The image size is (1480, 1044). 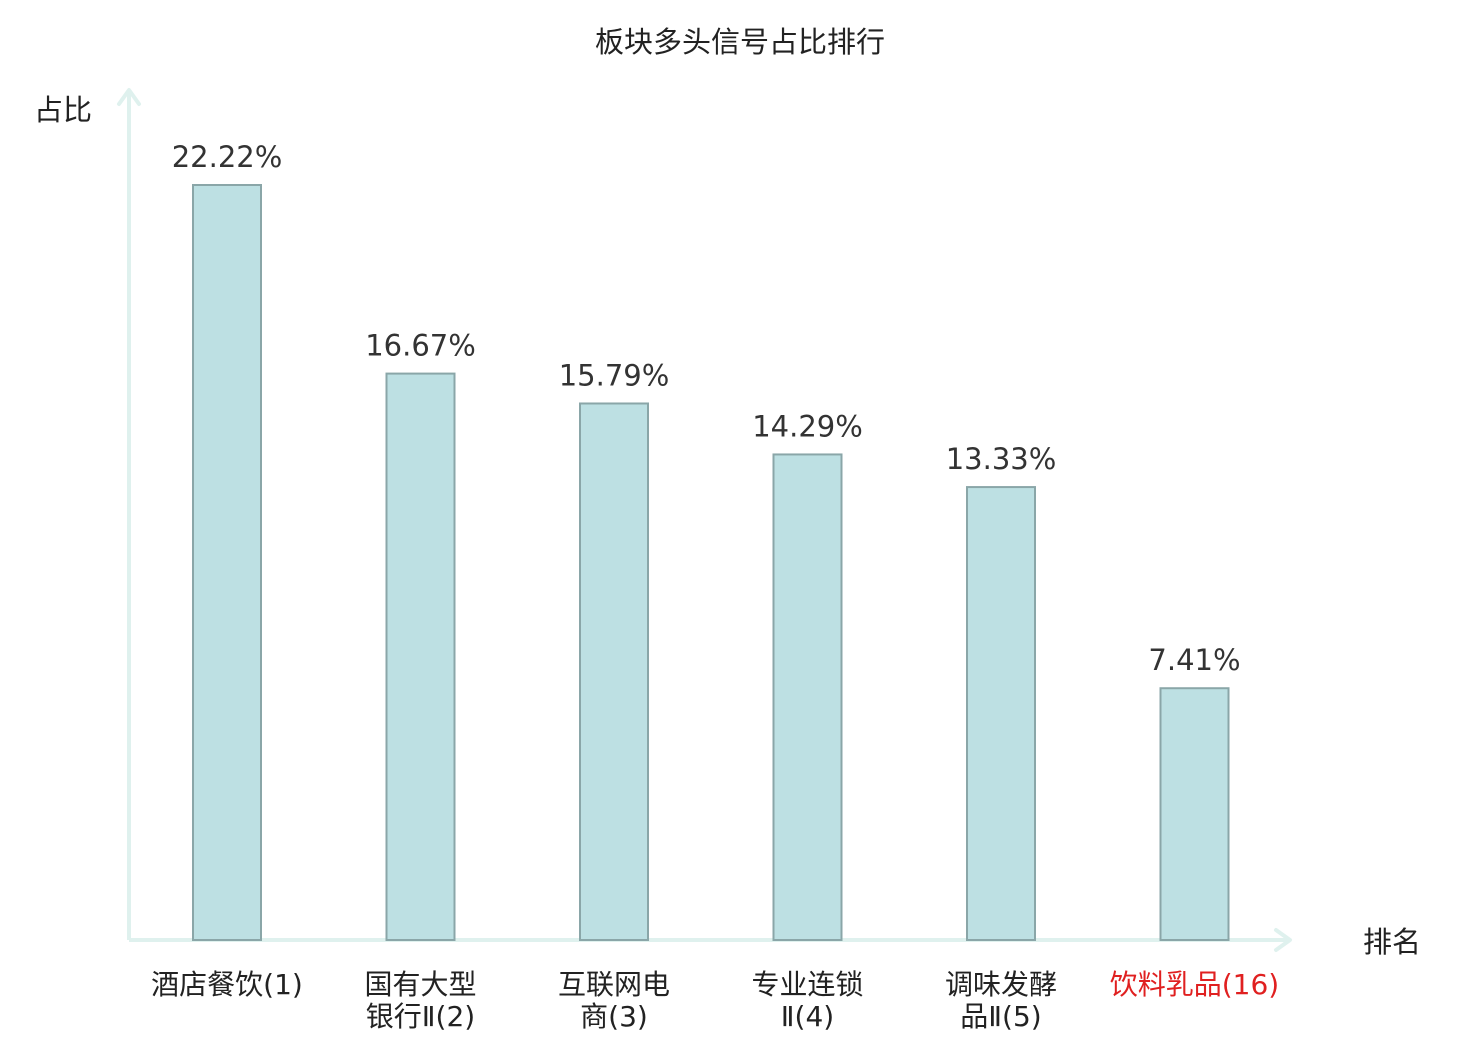 I want to click on bar-value-label: 16.67%, so click(x=420, y=346).